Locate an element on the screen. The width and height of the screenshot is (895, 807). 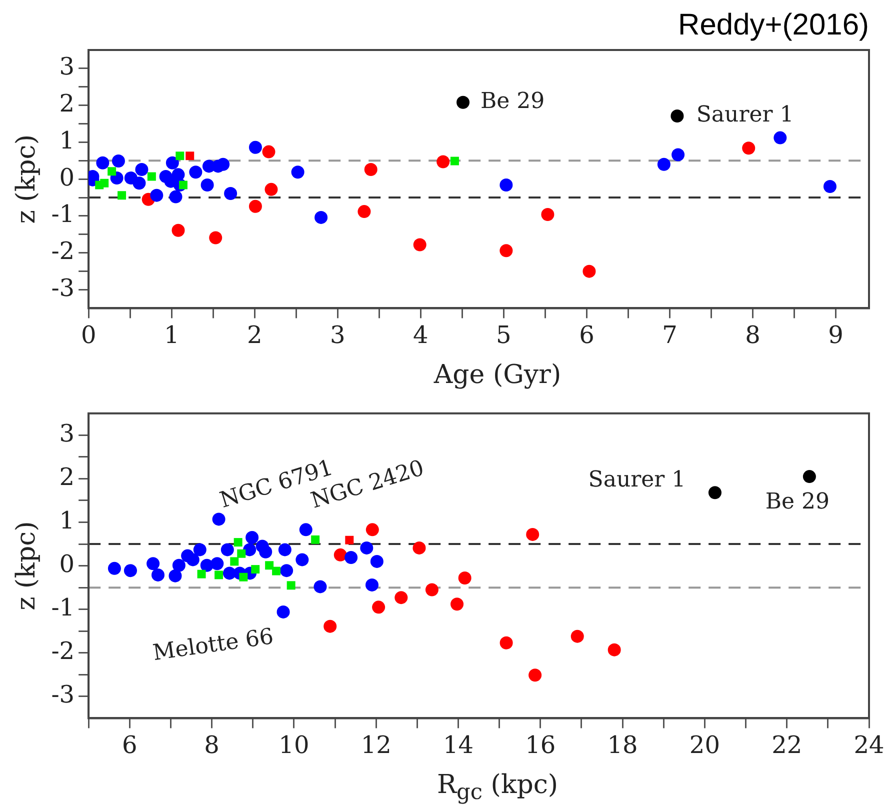
x-tick-label: 4 is located at coordinates (420, 334).